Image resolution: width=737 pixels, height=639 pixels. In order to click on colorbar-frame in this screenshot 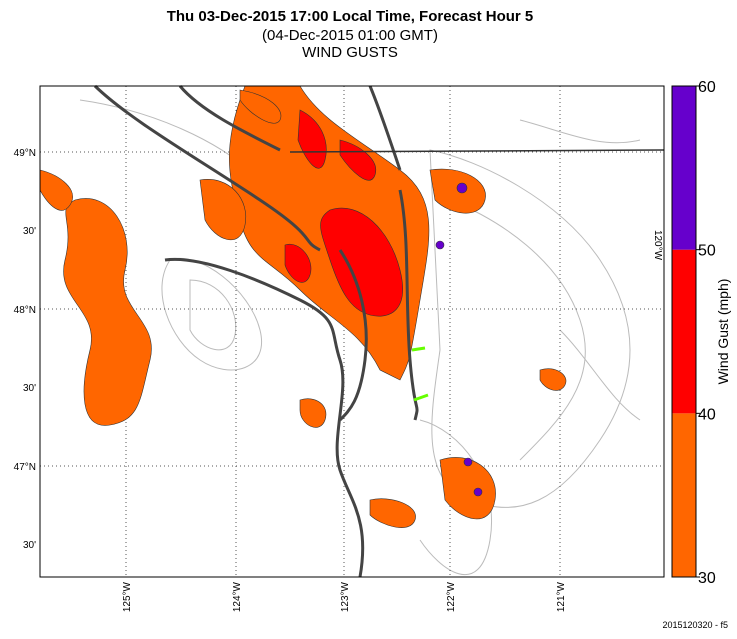, I will do `click(684, 331)`.